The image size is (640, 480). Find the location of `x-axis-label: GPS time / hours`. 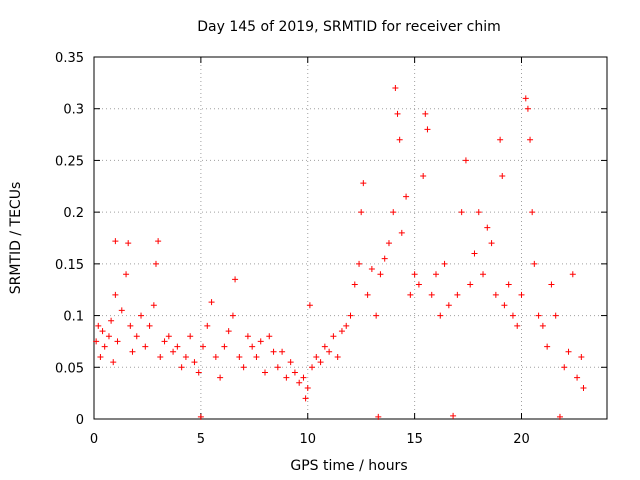

x-axis-label: GPS time / hours is located at coordinates (348, 466).